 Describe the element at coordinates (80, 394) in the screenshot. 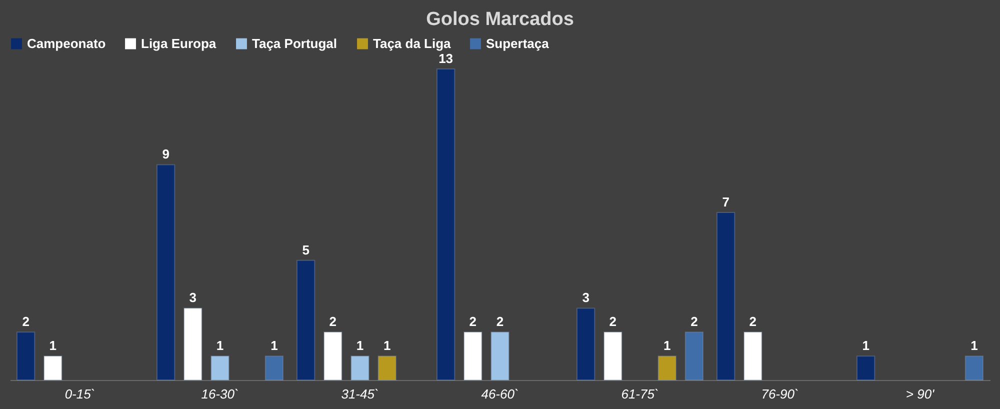

I see `x-tick-label: 0-15`` at that location.